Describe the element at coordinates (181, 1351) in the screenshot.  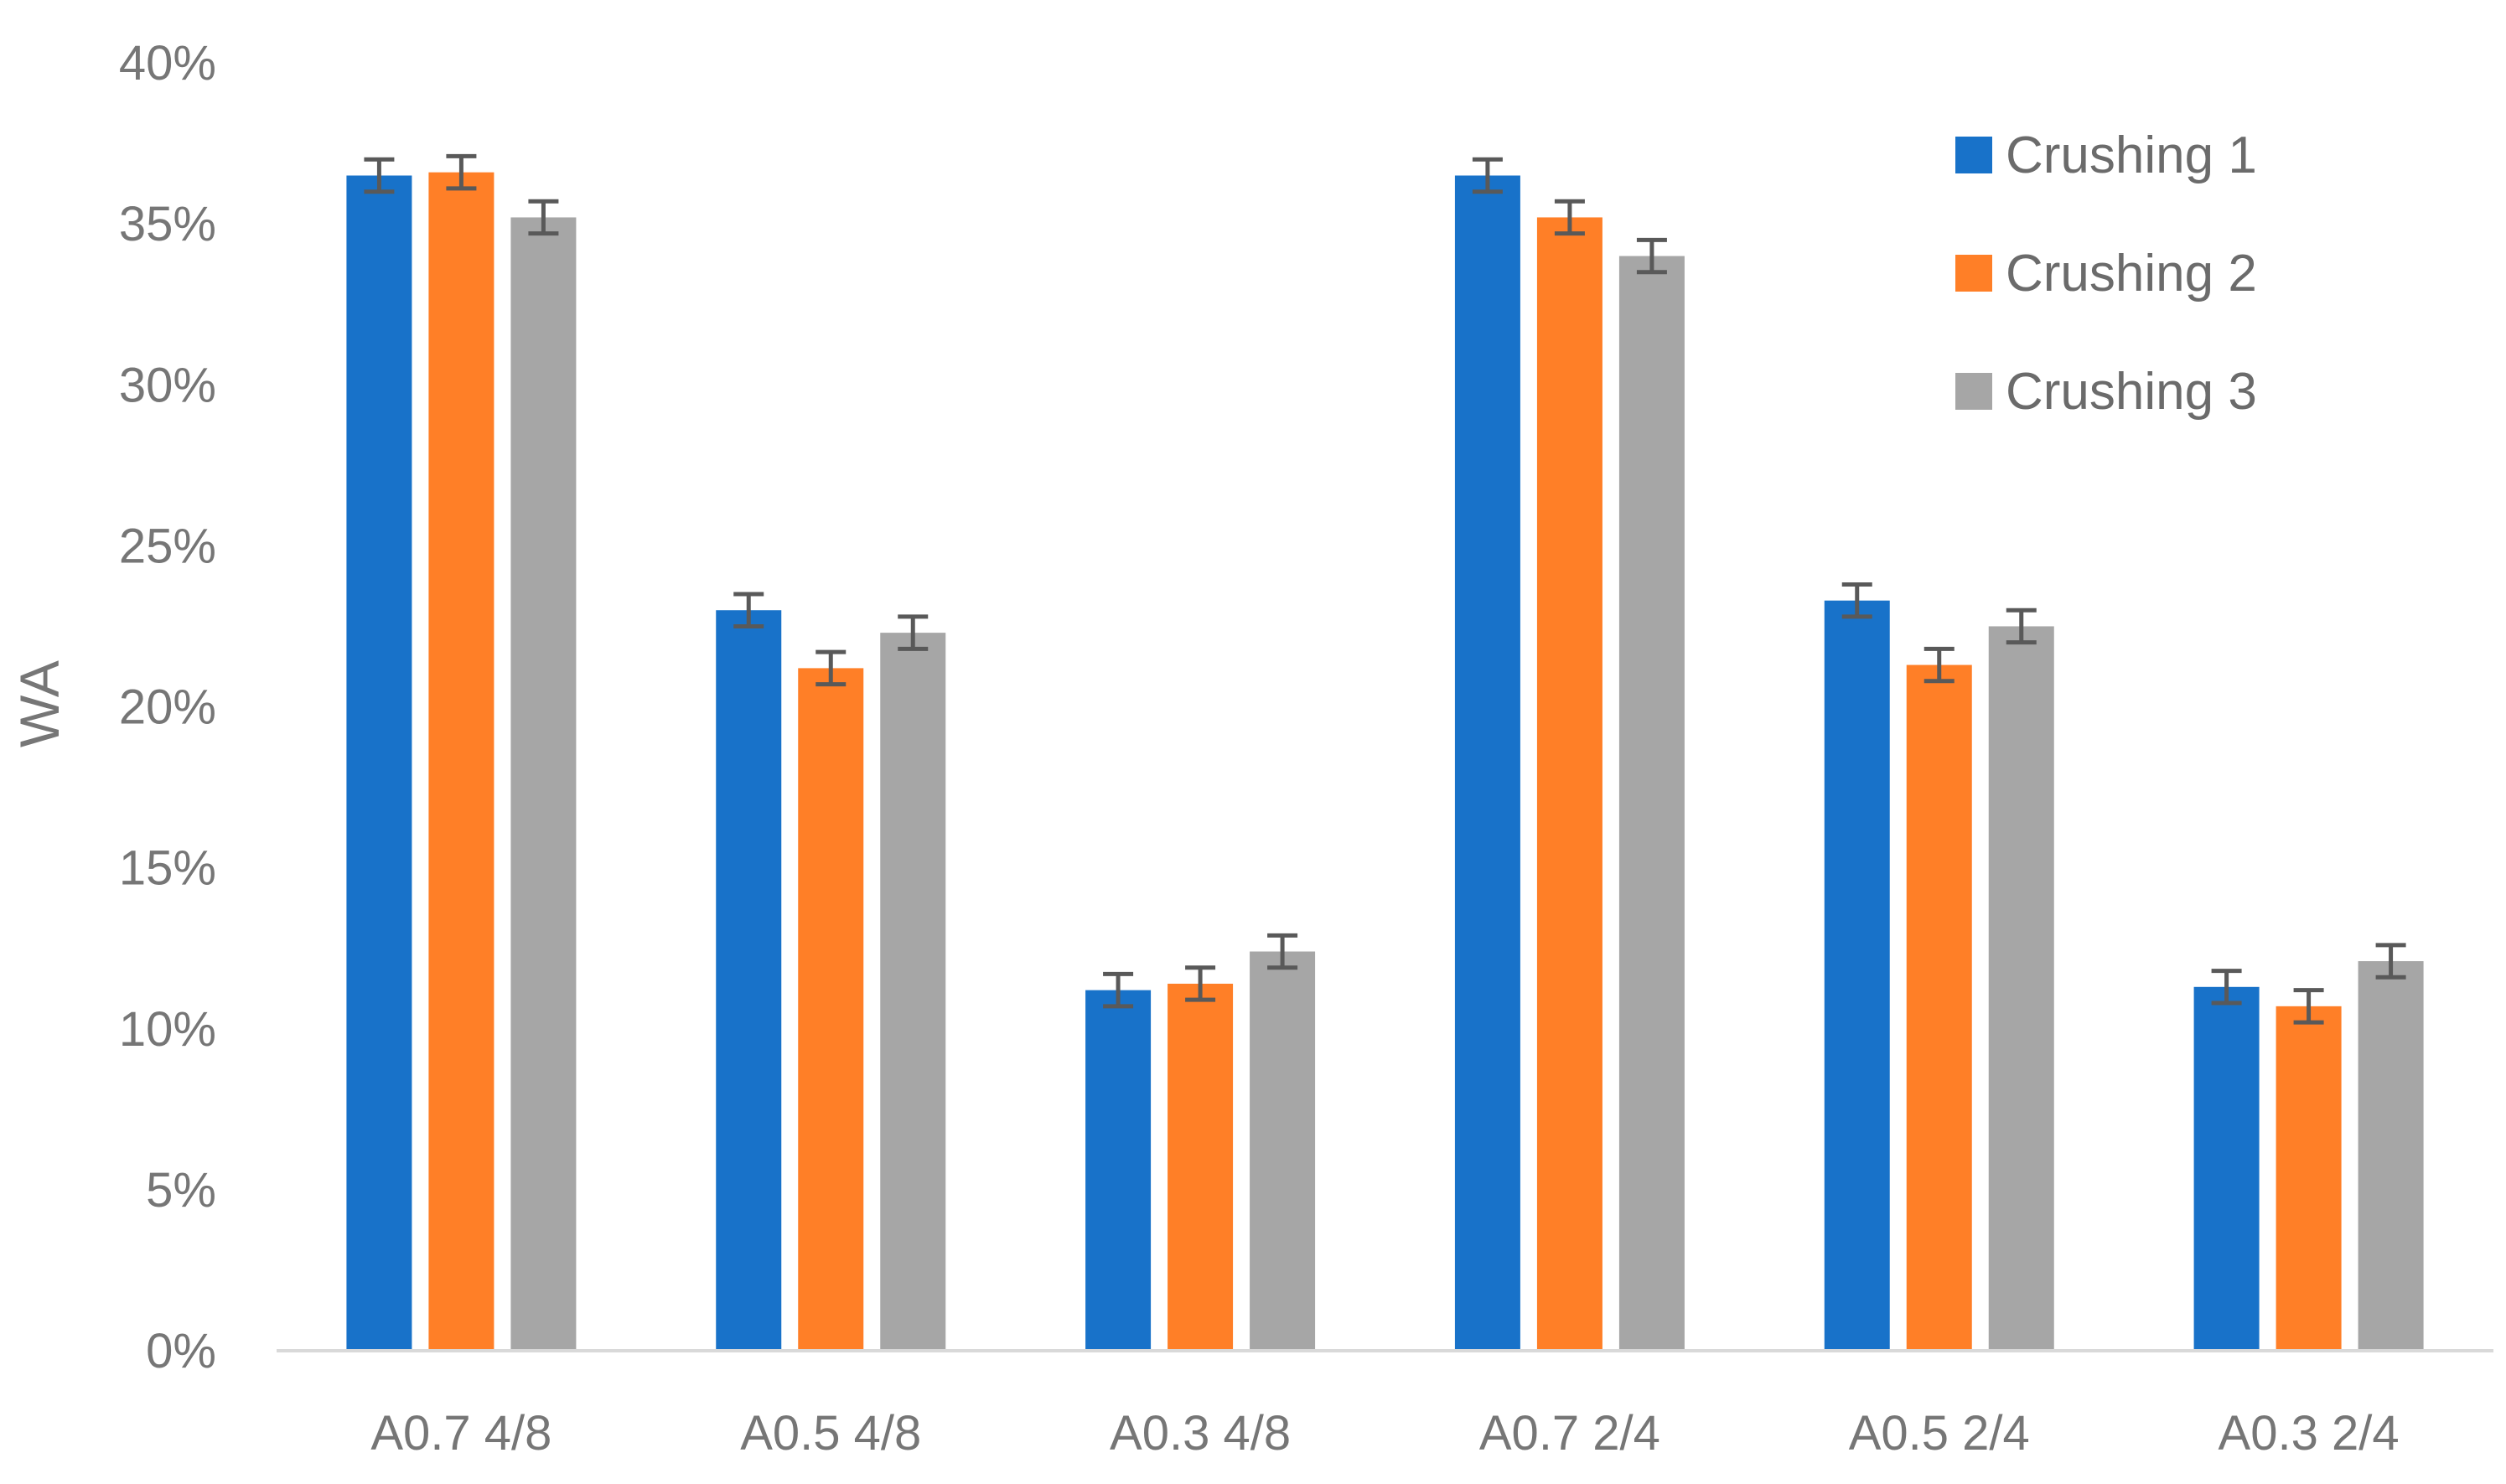
I see `y-tick-label: 0%` at that location.